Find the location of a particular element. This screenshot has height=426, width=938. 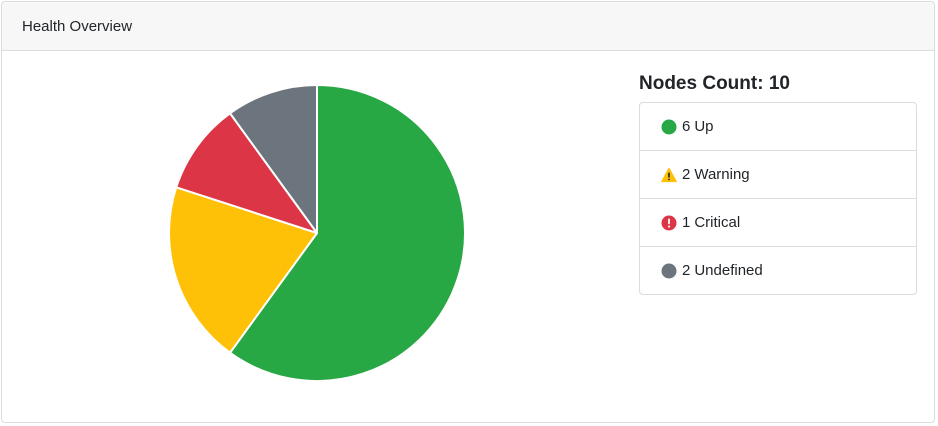

status-list: 6 Up 2 Warning is located at coordinates (778, 198).